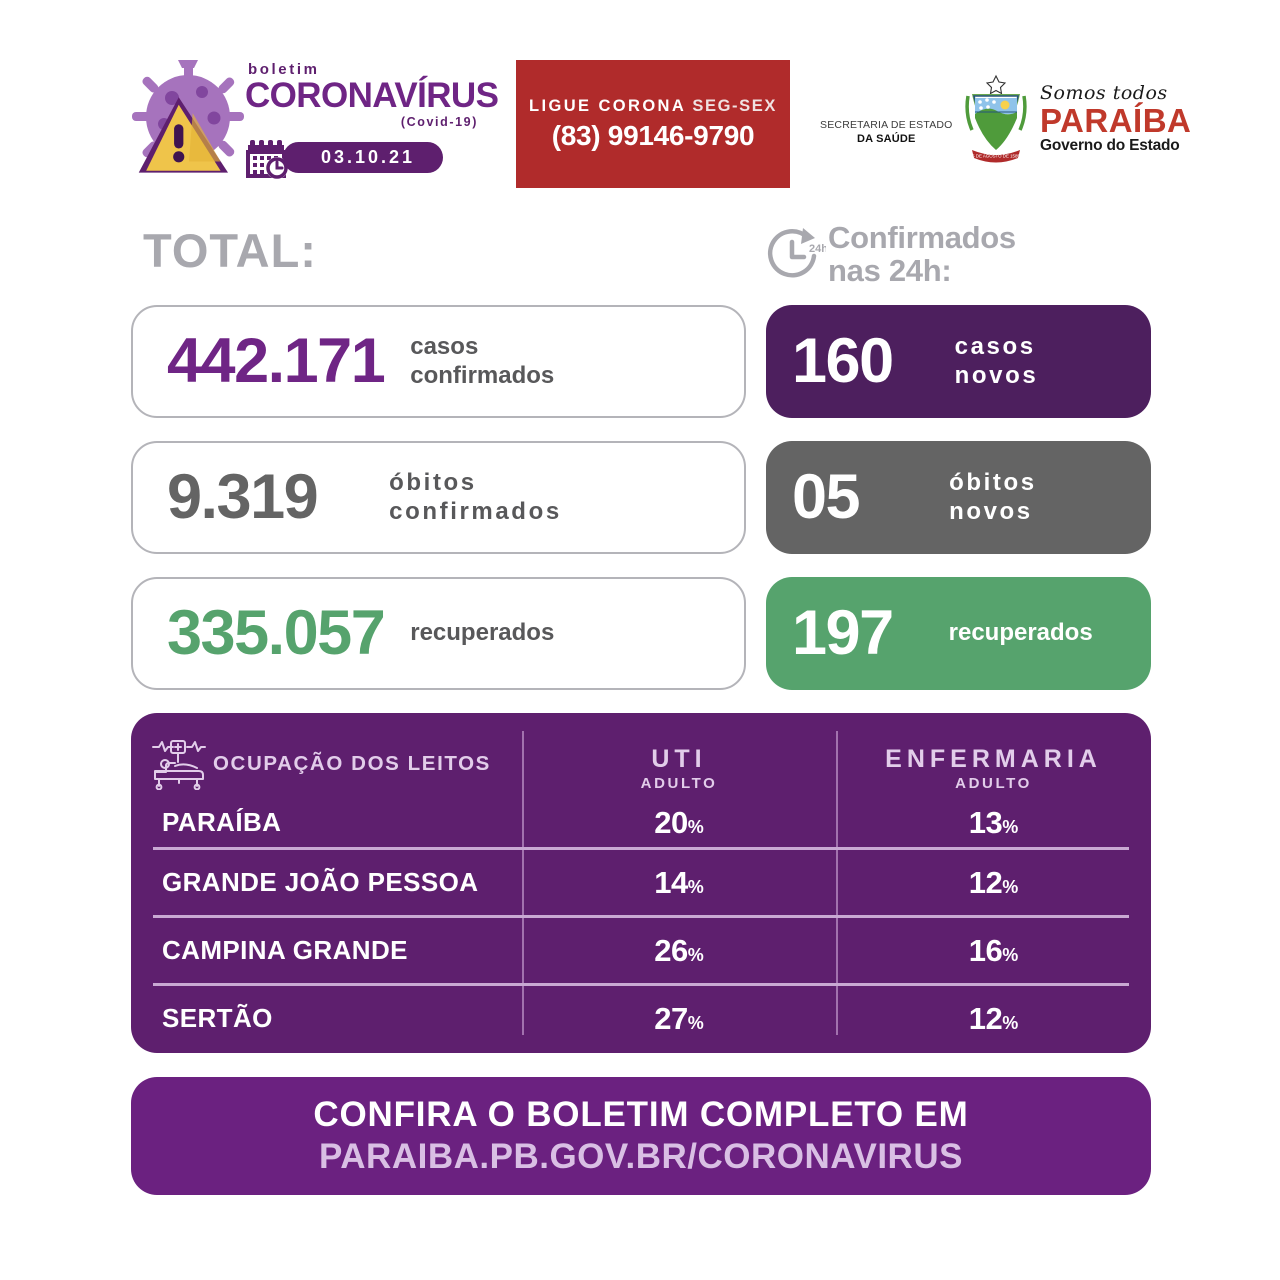  What do you see at coordinates (679, 759) in the screenshot?
I see `uti-header-main: UTI` at bounding box center [679, 759].